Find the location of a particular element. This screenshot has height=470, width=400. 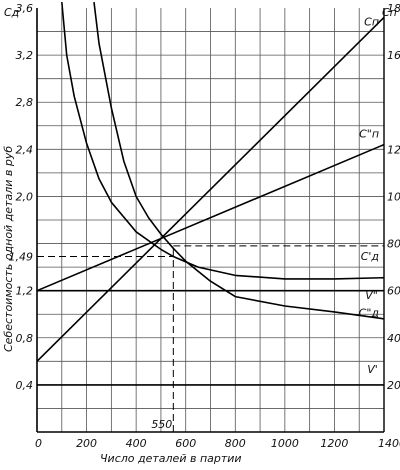

y-tick-label-right: 20 is located at coordinates (393, 385).